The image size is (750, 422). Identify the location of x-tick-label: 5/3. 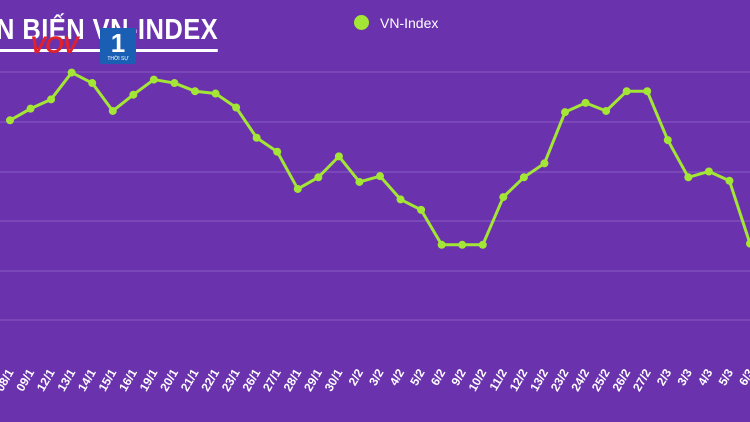
(726, 377).